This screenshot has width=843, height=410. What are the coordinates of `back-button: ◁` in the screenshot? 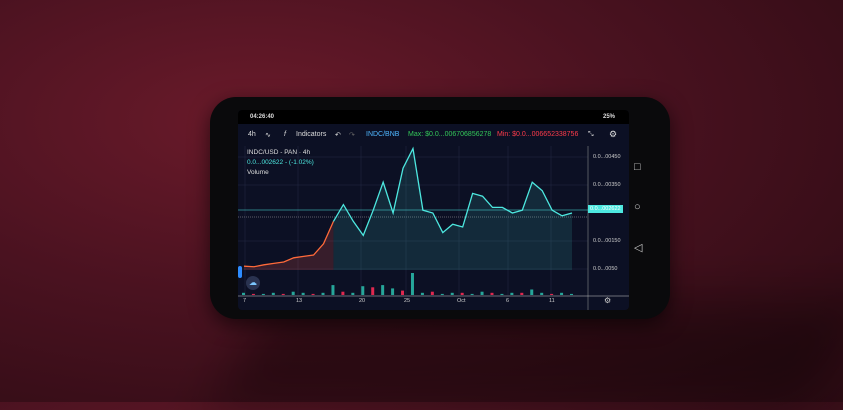 It's located at (638, 248).